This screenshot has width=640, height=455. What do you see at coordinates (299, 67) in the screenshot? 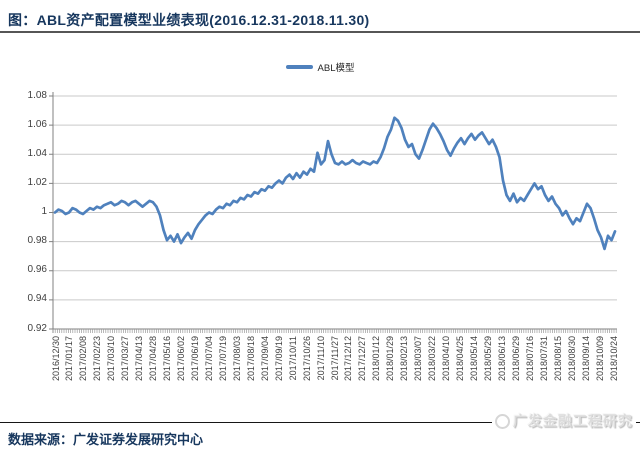
I see `legend-line-swatch` at bounding box center [299, 67].